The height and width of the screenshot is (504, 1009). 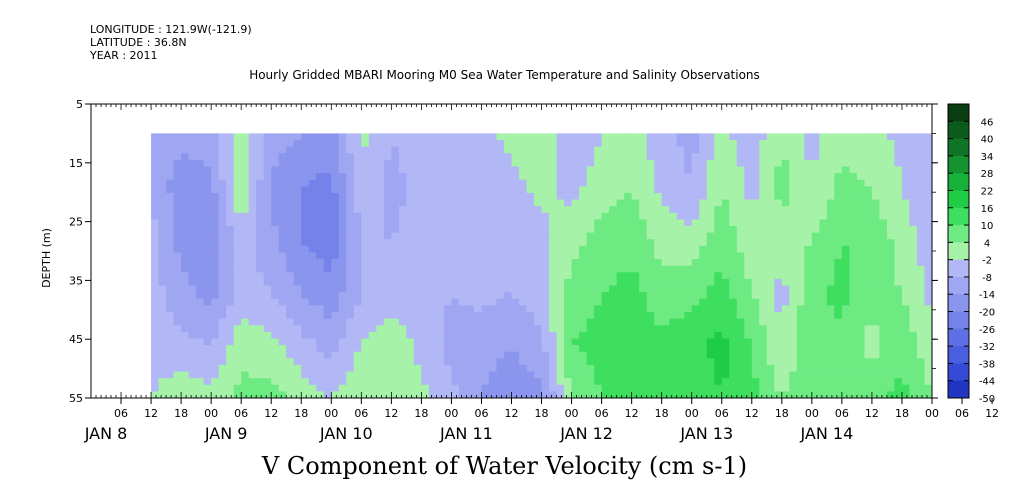 What do you see at coordinates (987, 157) in the screenshot?
I see `colorbar-label: 34` at bounding box center [987, 157].